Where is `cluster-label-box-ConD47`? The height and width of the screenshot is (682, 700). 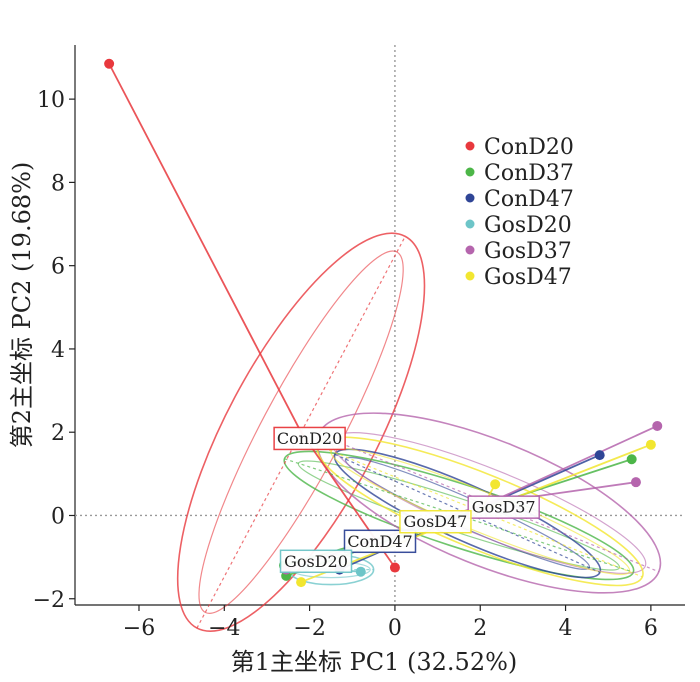
cluster-label-box-ConD47 is located at coordinates (380, 541).